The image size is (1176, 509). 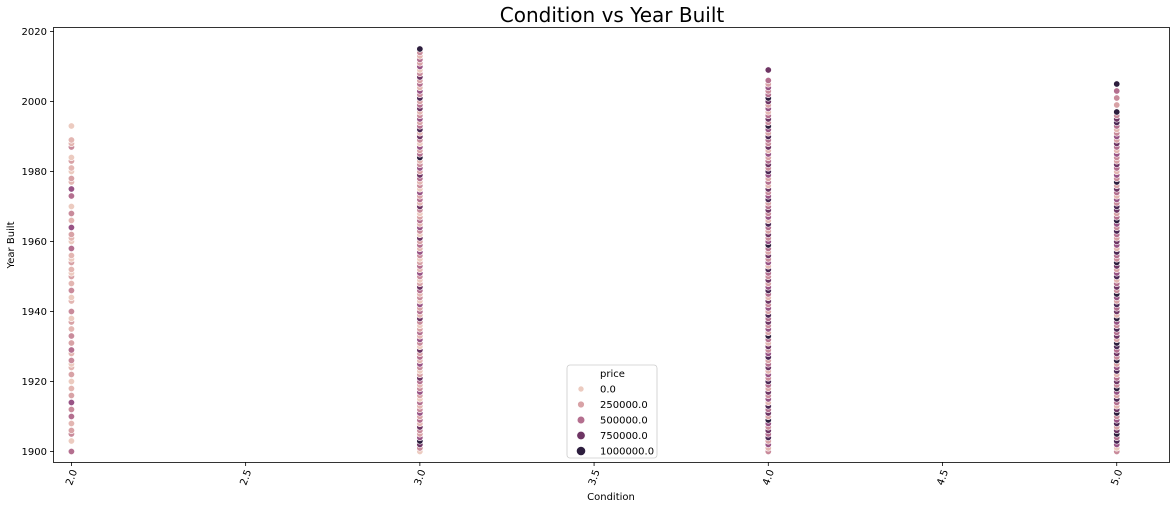 I want to click on legend-label: 500000.0, so click(x=624, y=421).